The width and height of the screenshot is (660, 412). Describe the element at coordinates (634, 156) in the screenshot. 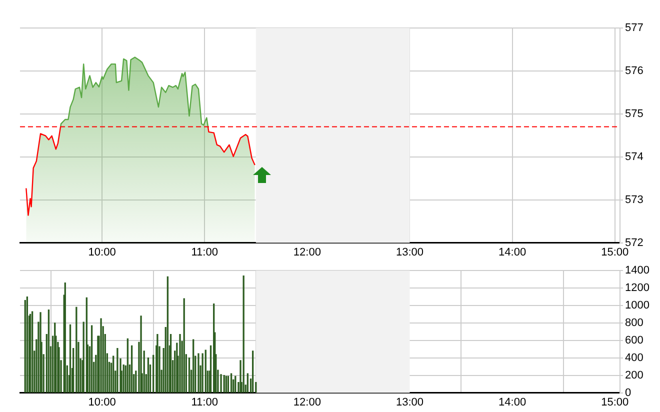

I see `y-tick-label: 574` at that location.